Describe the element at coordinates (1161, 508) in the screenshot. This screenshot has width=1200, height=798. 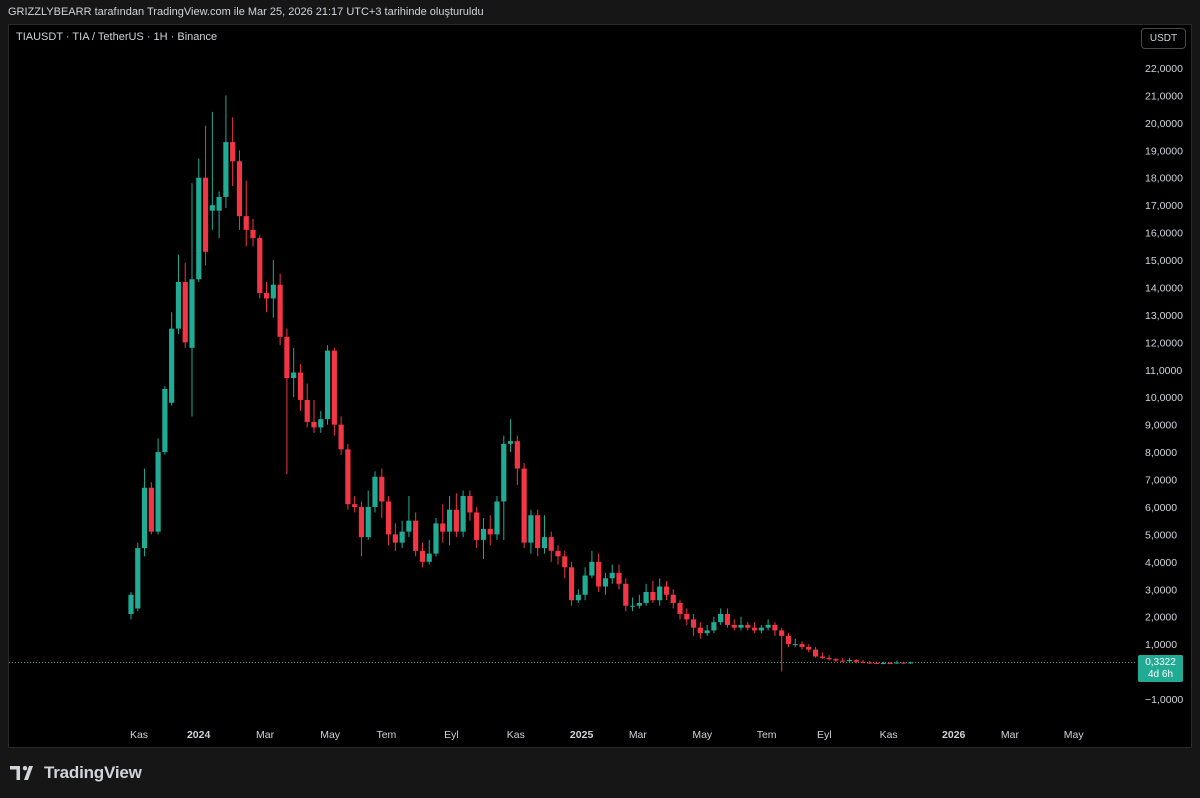
I see `y-tick-label: 6,0000` at that location.